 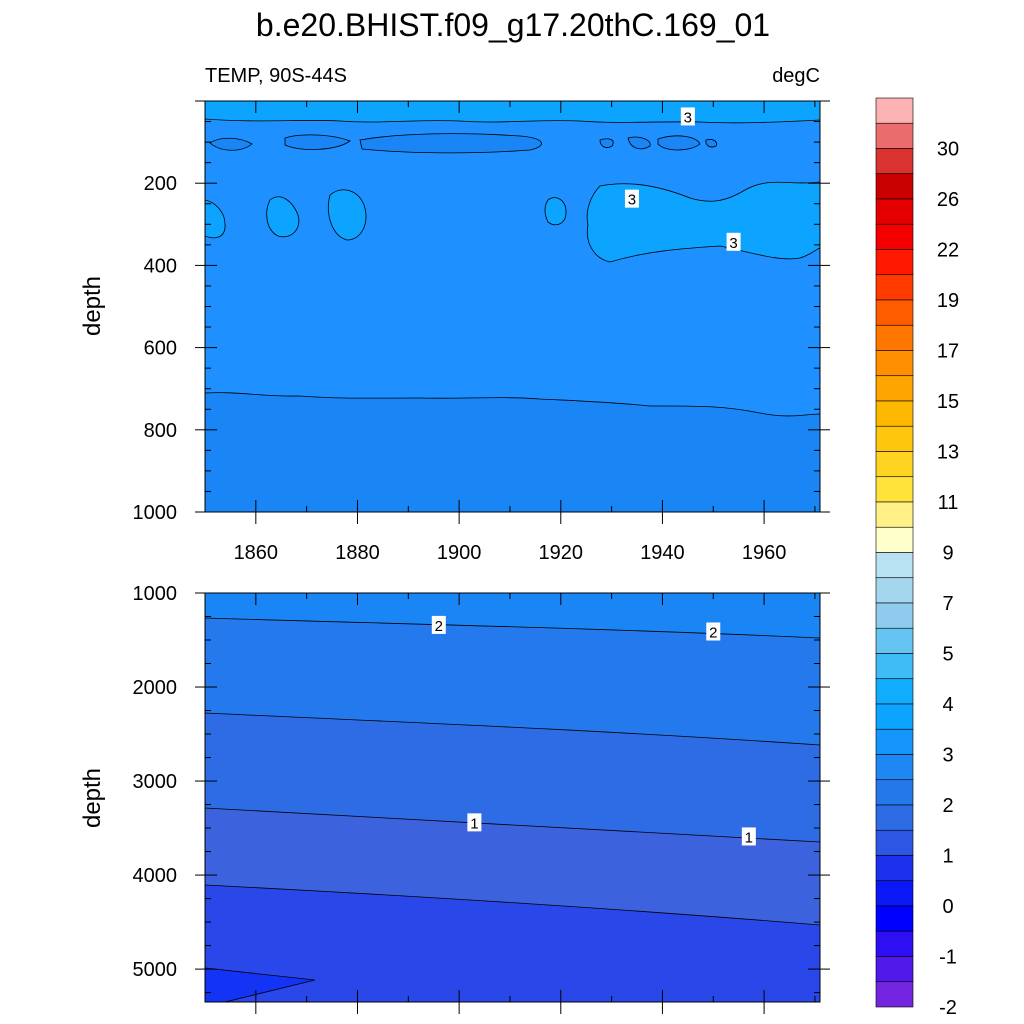 What do you see at coordinates (948, 150) in the screenshot?
I see `colorbar-label: 30` at bounding box center [948, 150].